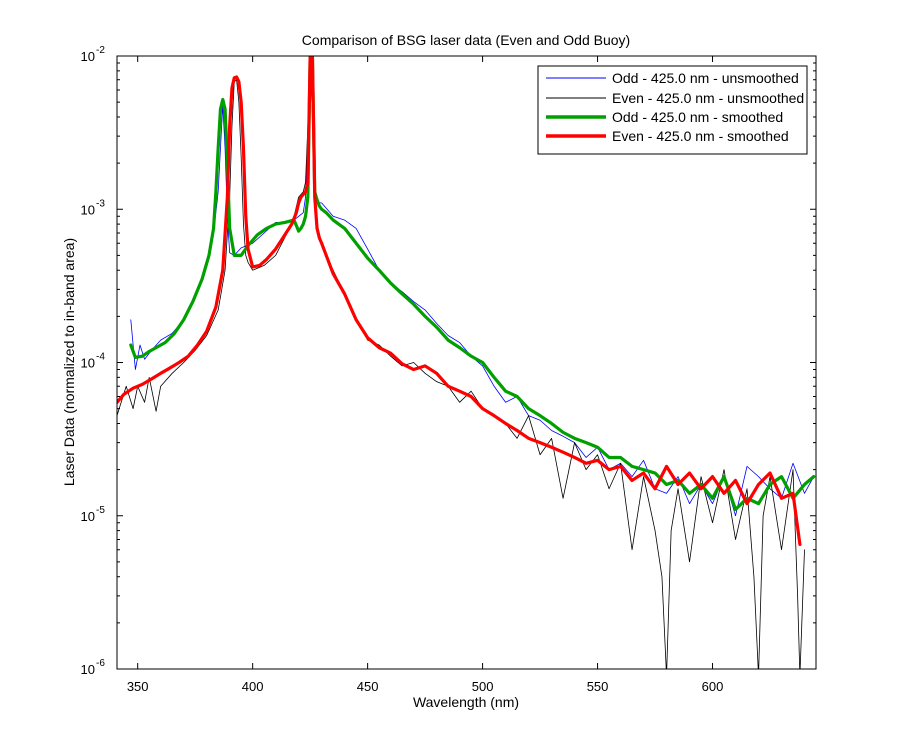  I want to click on y-tick-label-exponent: -6, so click(100, 663).